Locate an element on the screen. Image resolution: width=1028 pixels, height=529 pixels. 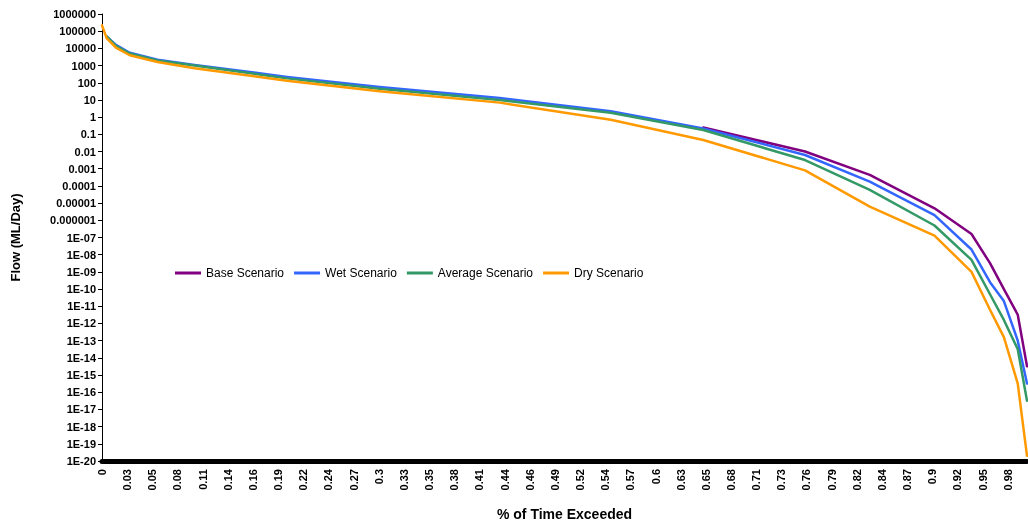
x-tick-label: 0.6 is located at coordinates (655, 477).